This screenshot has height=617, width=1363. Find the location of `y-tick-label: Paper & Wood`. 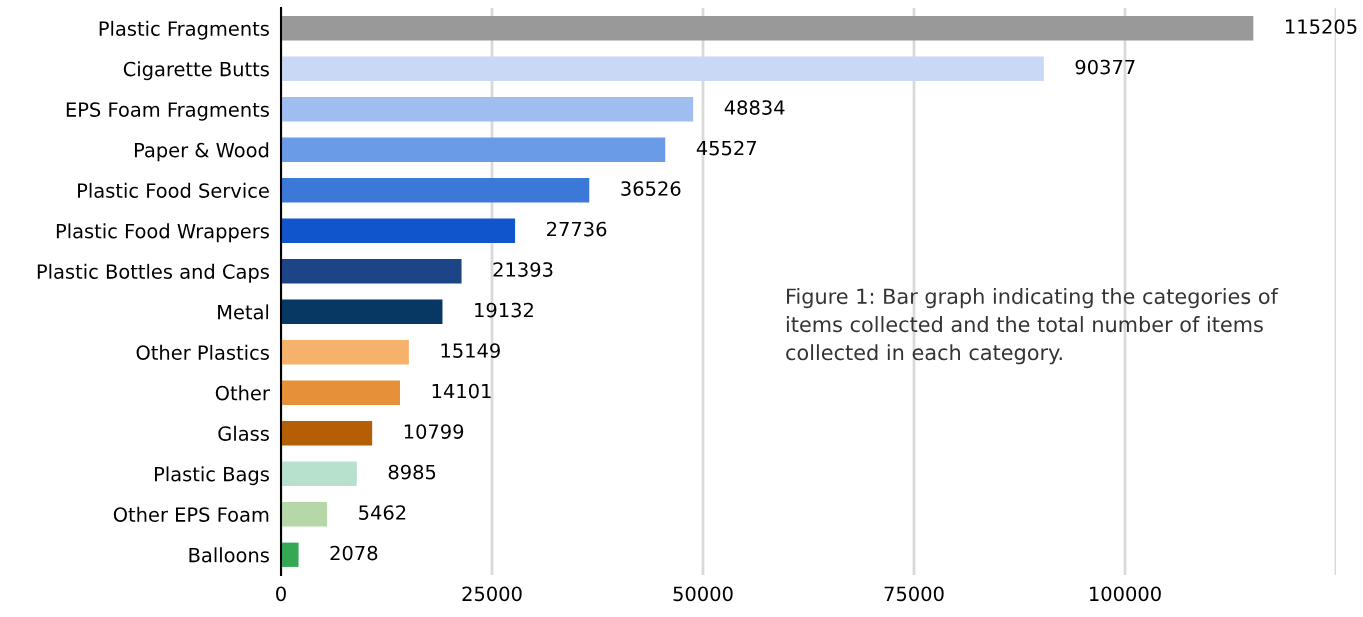

y-tick-label: Paper & Wood is located at coordinates (201, 152).